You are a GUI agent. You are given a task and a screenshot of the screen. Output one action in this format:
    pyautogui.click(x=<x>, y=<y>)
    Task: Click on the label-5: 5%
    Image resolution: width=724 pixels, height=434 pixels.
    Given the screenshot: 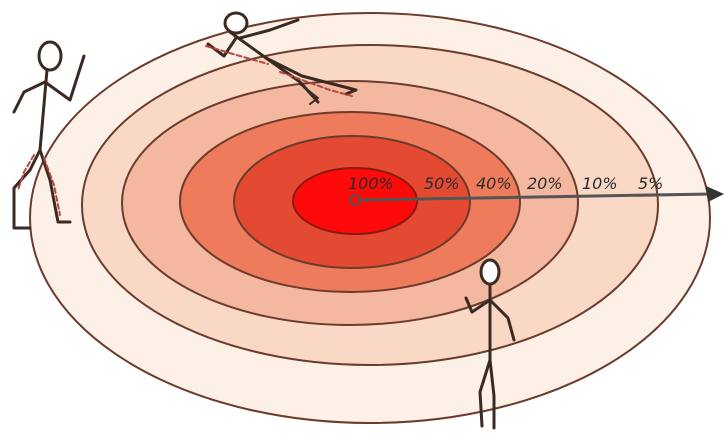 What is the action you would take?
    pyautogui.click(x=650, y=183)
    